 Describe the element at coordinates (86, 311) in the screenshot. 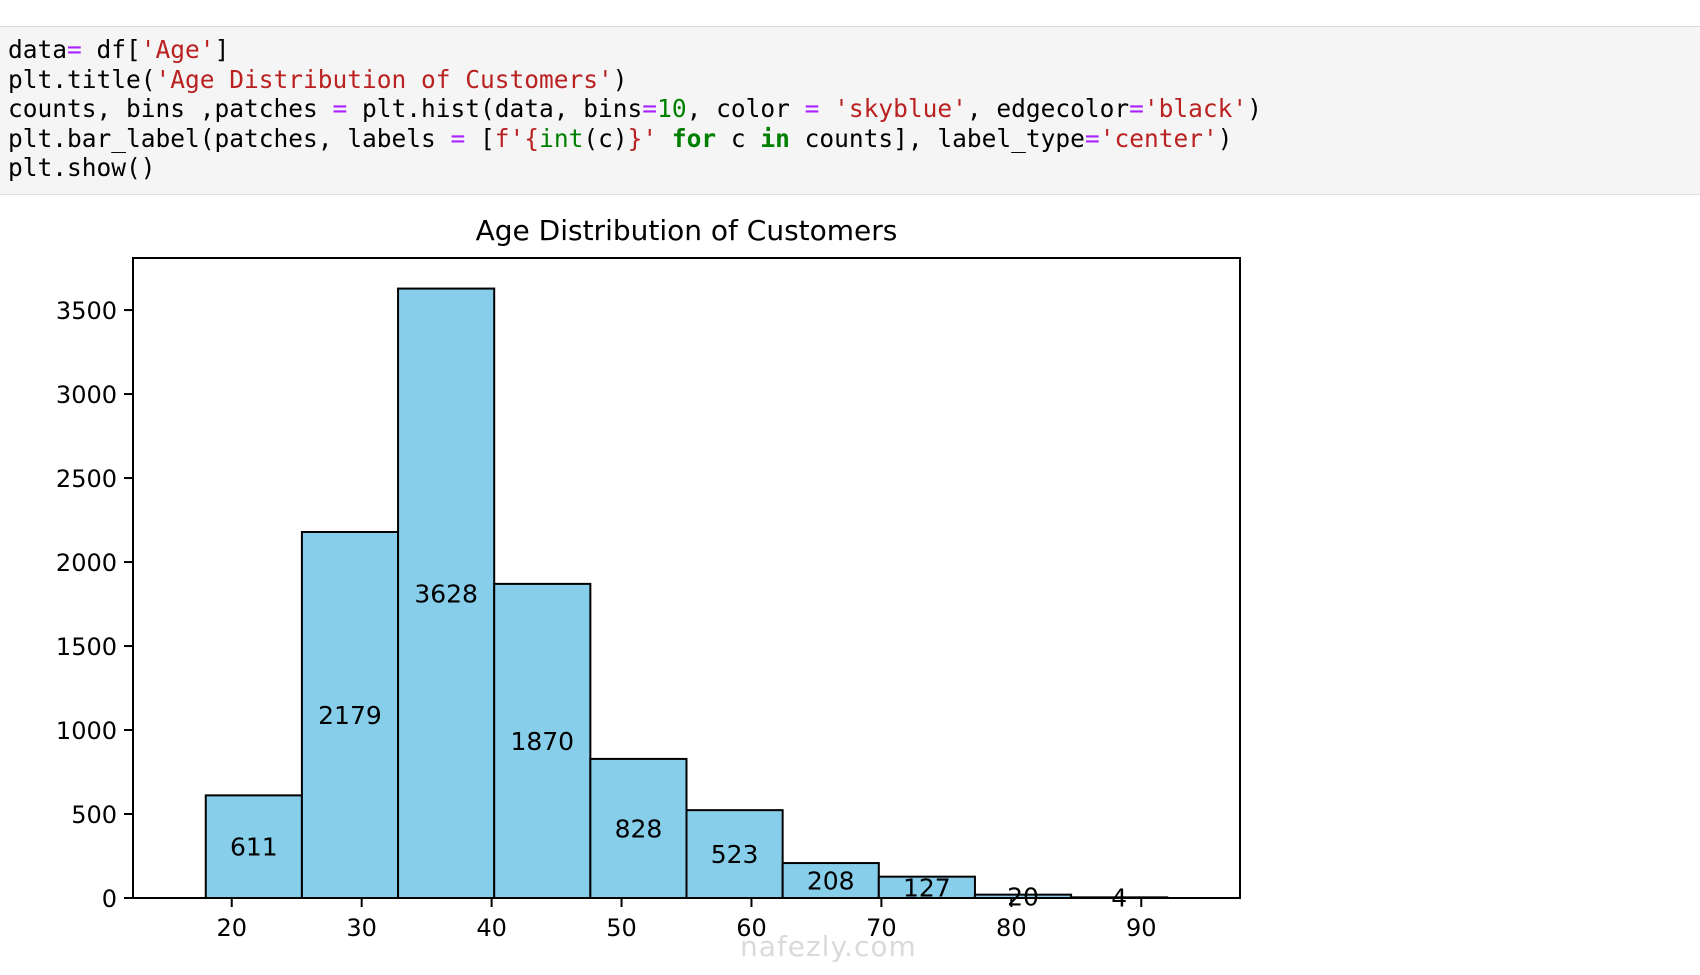

I see `y-tick-label: 3500` at that location.